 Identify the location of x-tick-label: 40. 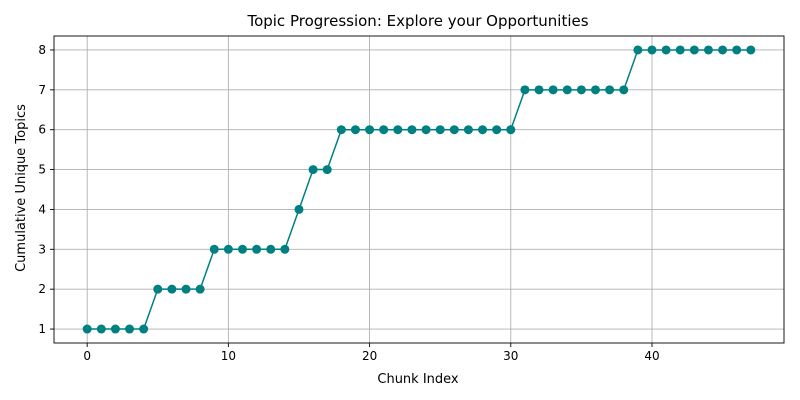
(651, 356).